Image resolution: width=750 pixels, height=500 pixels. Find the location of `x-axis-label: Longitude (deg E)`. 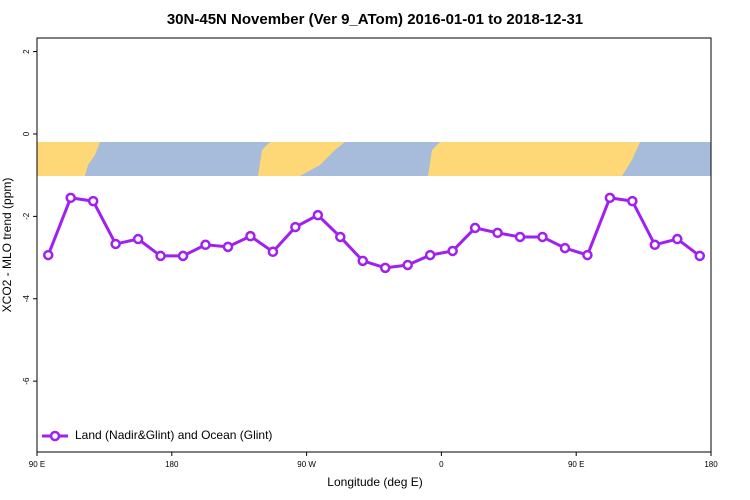

x-axis-label: Longitude (deg E) is located at coordinates (374, 482).